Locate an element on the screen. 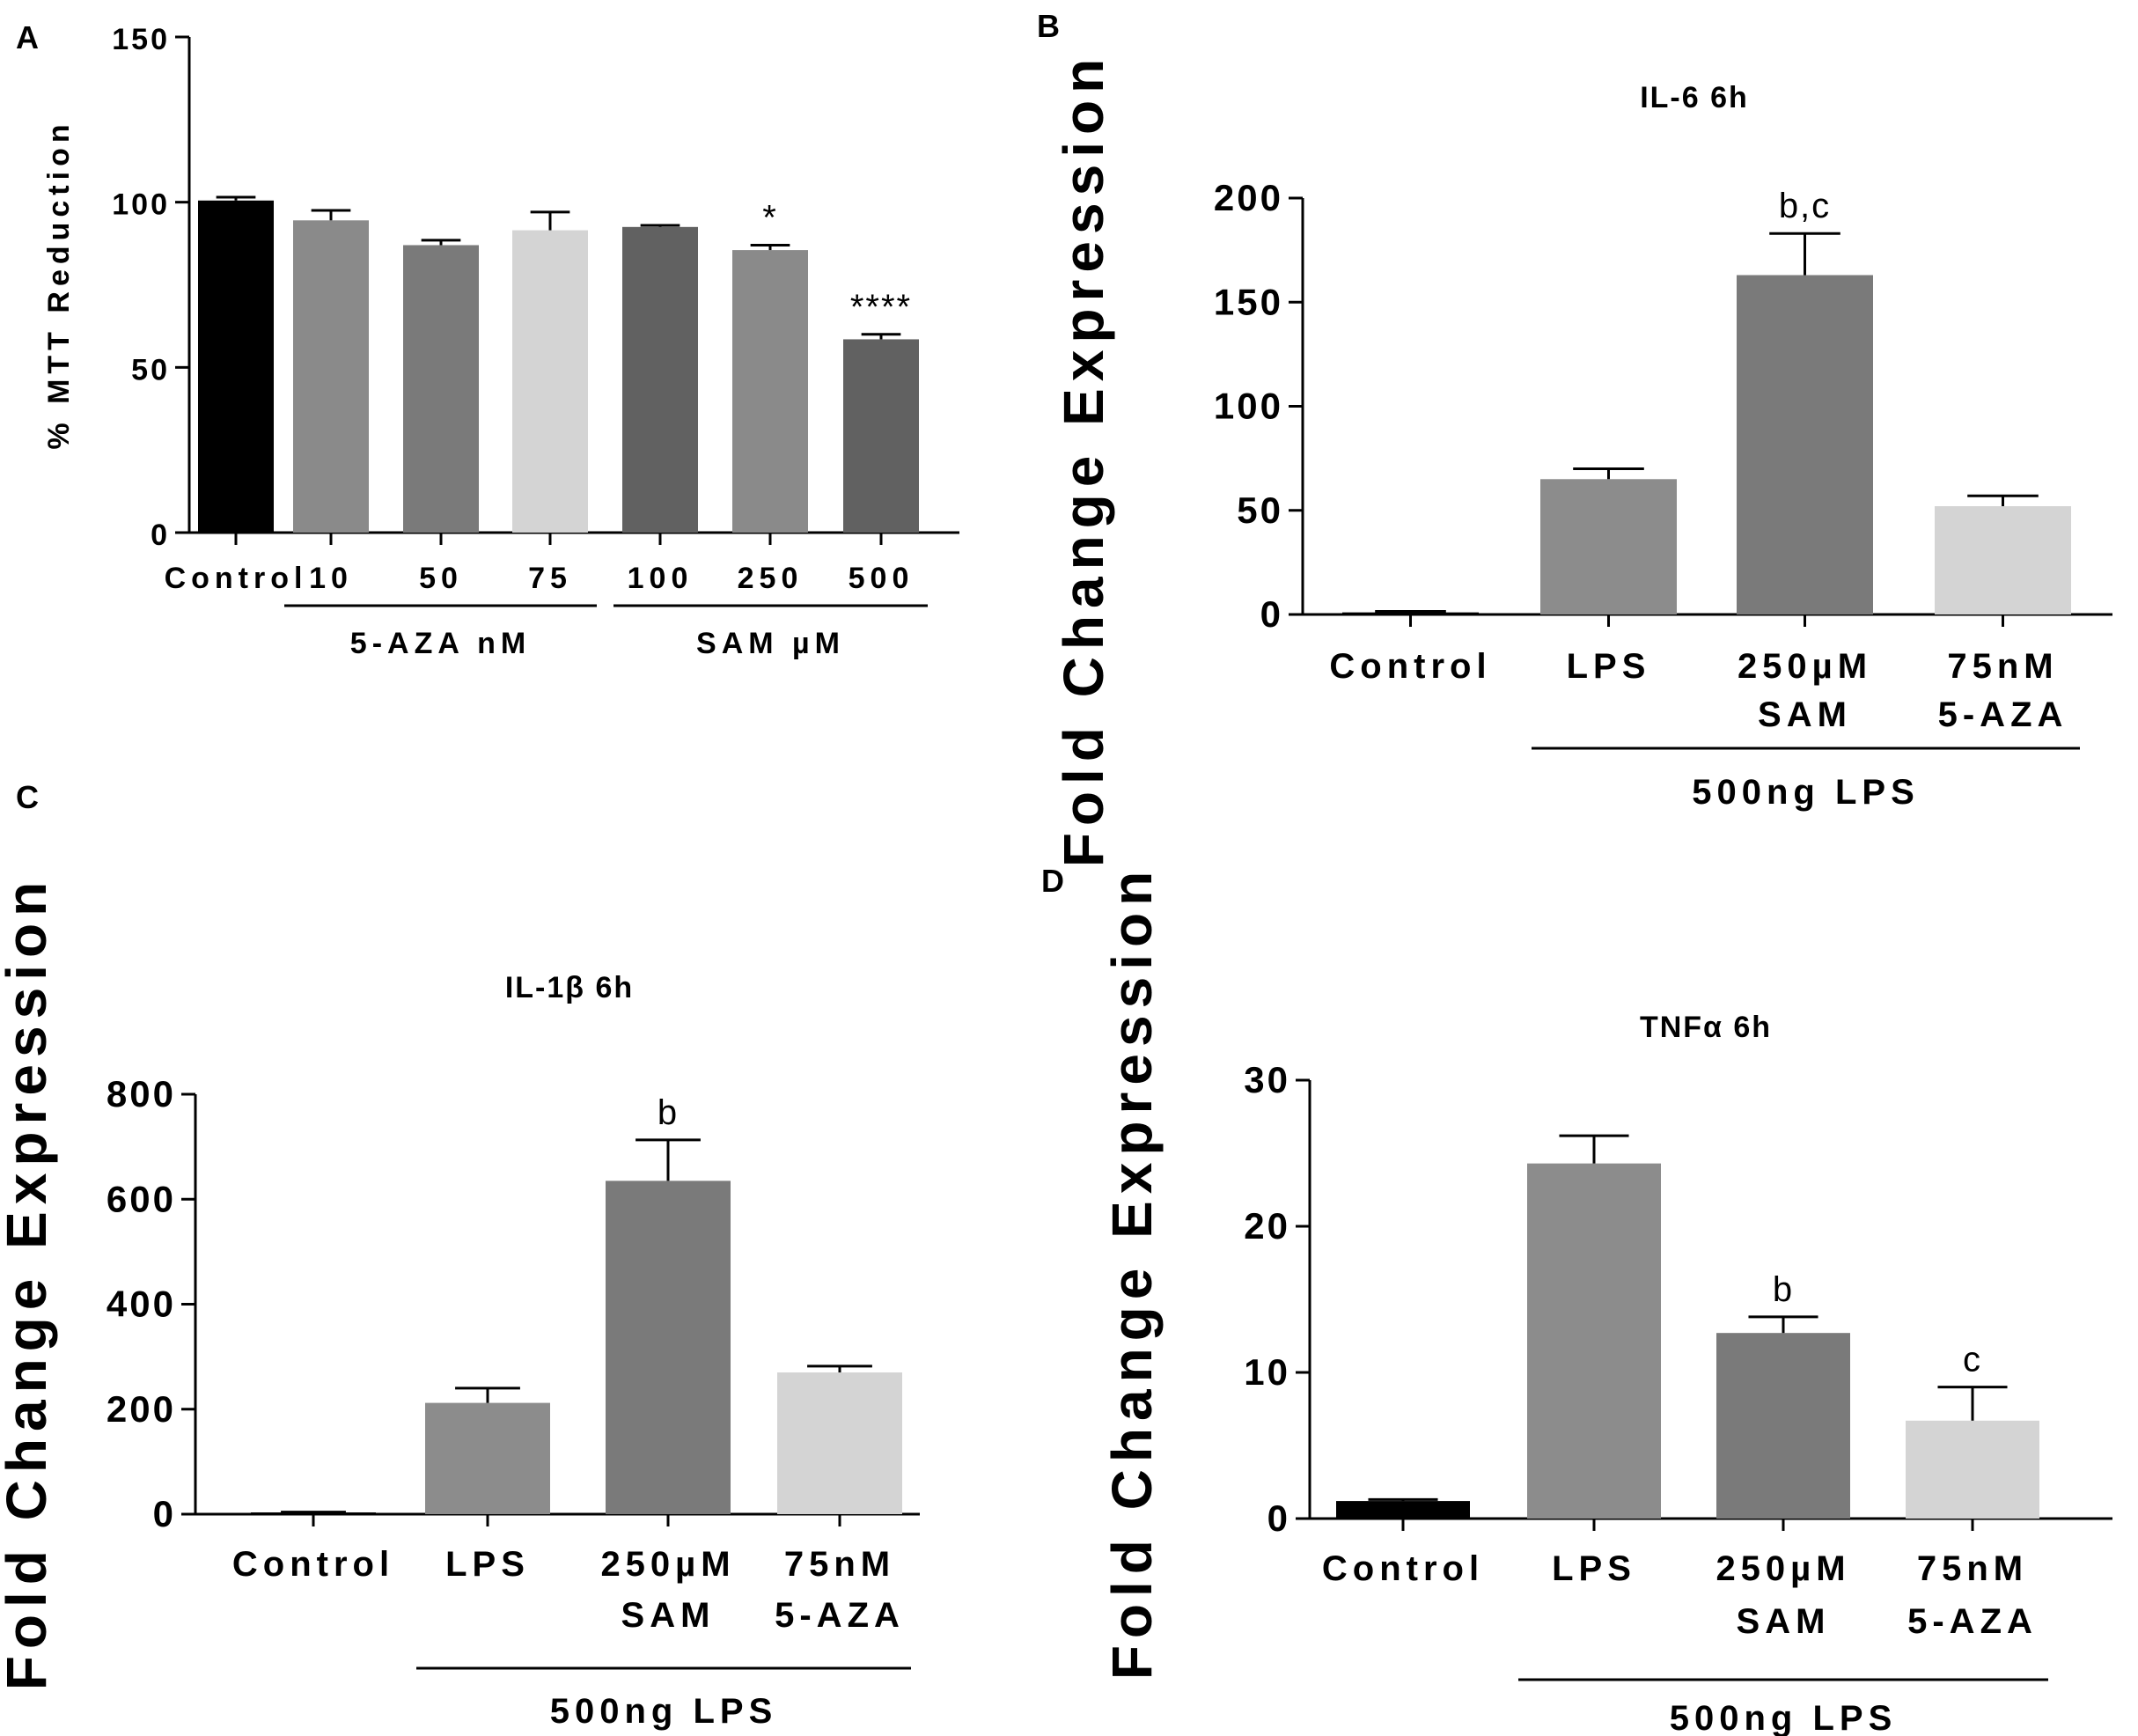 This screenshot has width=2138, height=1736. panel-letter: C is located at coordinates (27, 797).